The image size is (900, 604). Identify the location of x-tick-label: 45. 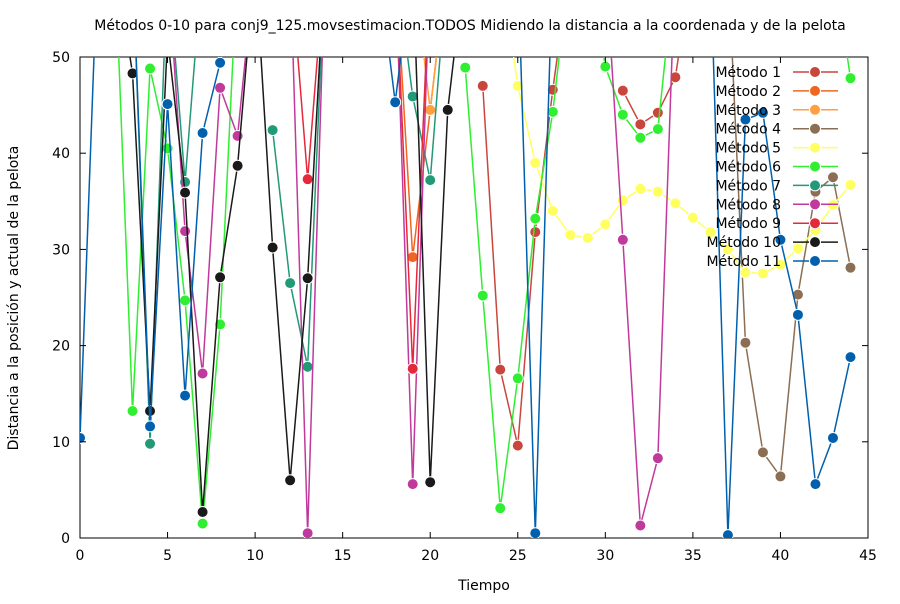
(868, 556).